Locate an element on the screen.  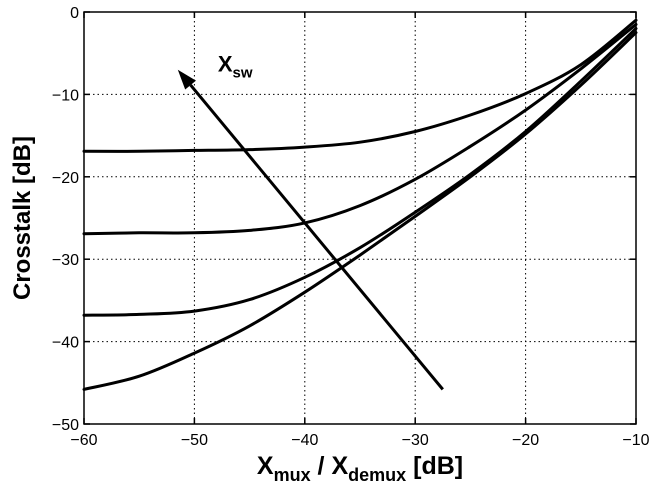
x-tick-label: −10 is located at coordinates (635, 440).